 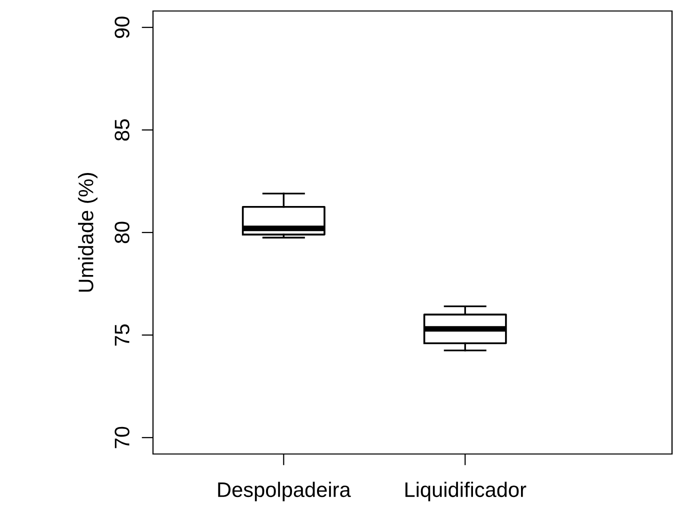 What do you see at coordinates (122, 130) in the screenshot?
I see `y-tick-label: 85` at bounding box center [122, 130].